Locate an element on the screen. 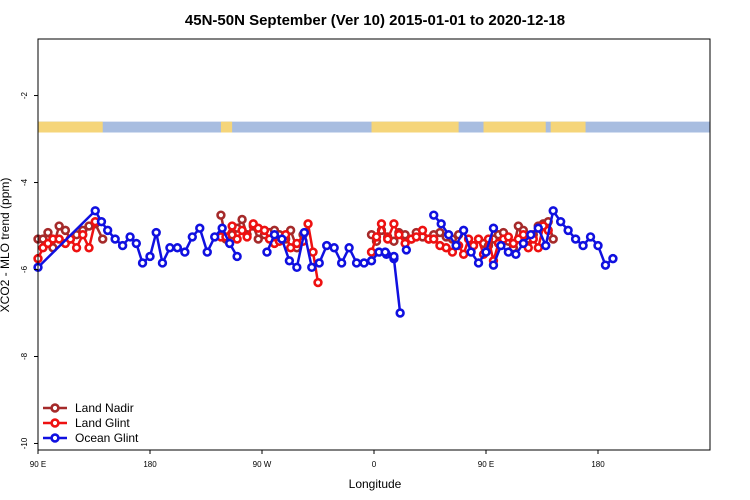 The height and width of the screenshot is (500, 750). y-axis: -2 -4 -6 -8 -10 is located at coordinates (29, 270).